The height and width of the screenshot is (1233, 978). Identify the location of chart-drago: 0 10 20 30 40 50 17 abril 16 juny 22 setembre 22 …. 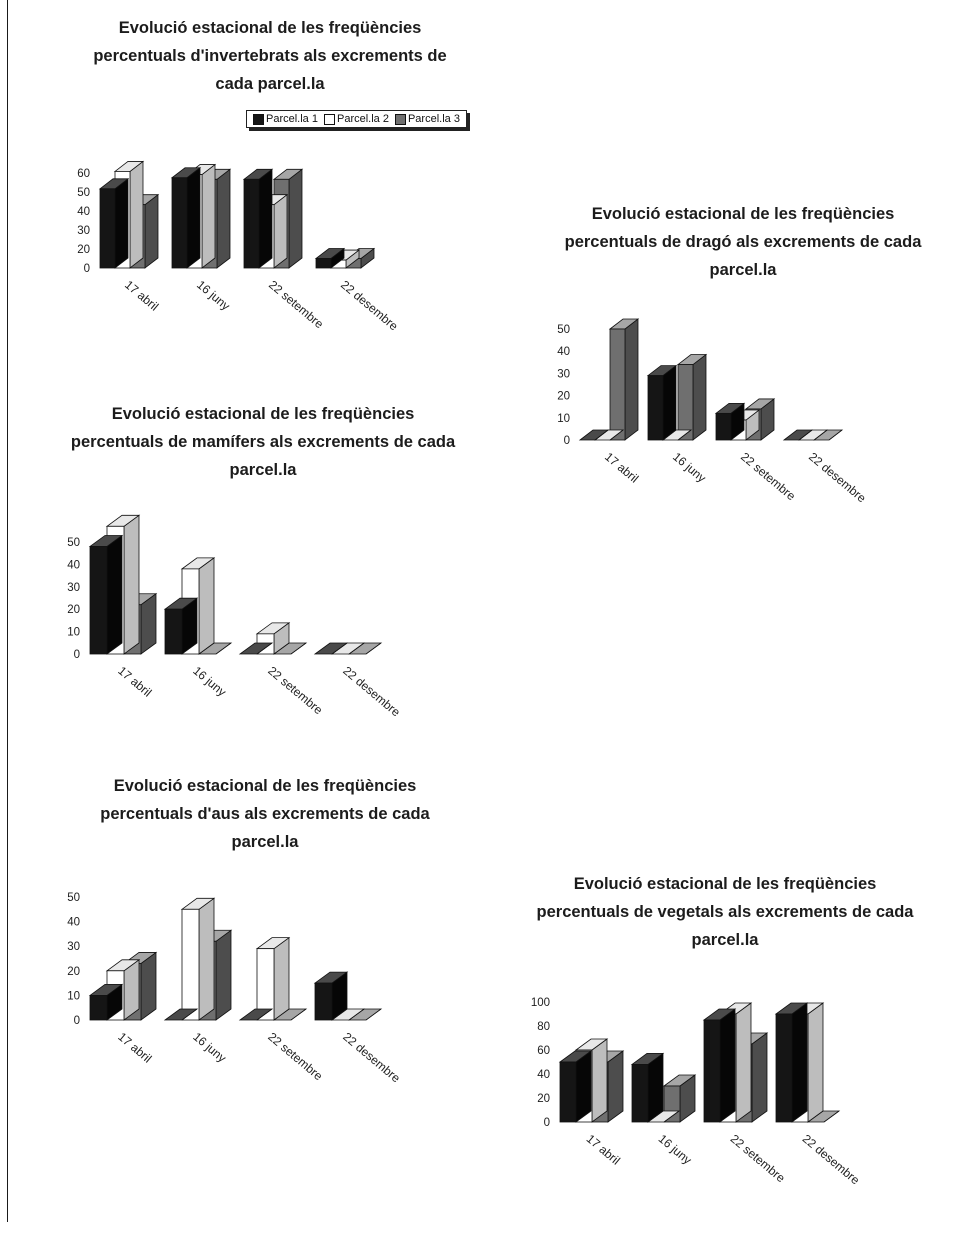
(713, 412).